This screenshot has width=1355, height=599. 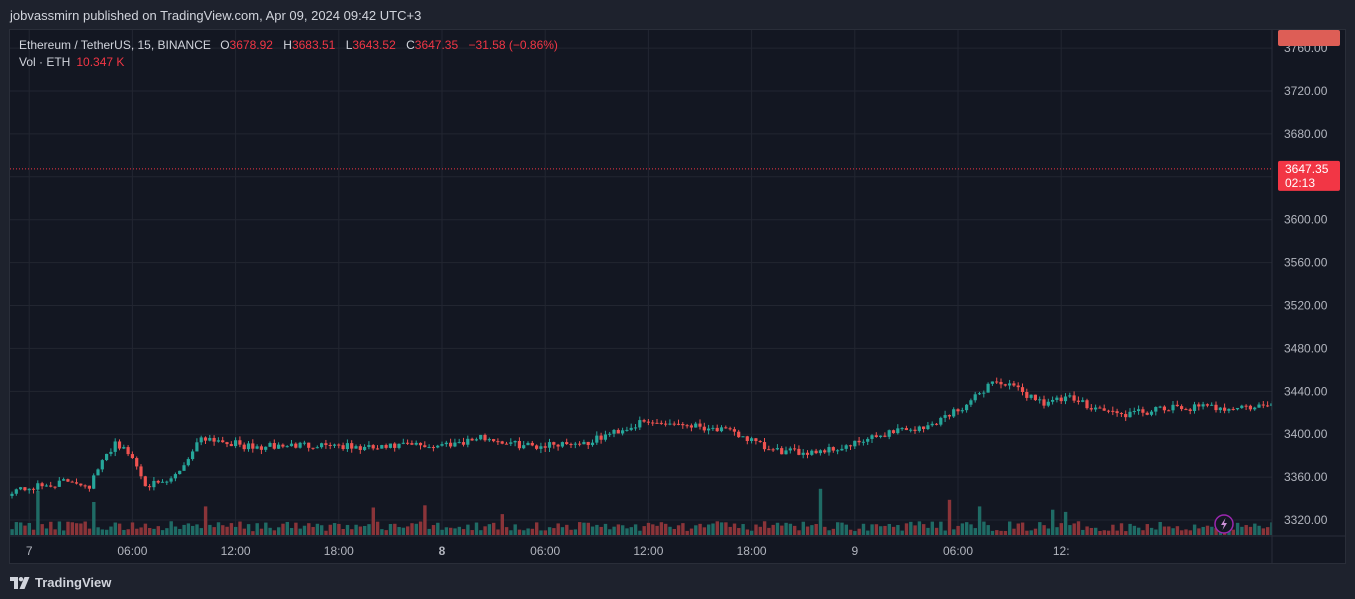 What do you see at coordinates (45, 62) in the screenshot?
I see `volume-label: Vol · ETH` at bounding box center [45, 62].